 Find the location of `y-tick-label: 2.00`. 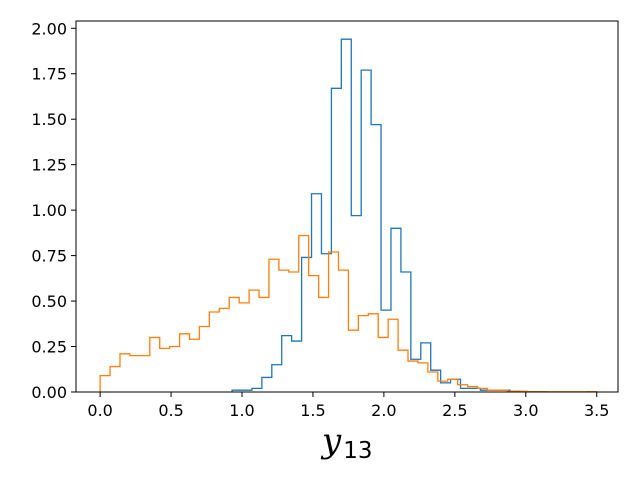

y-tick-label: 2.00 is located at coordinates (49, 28).